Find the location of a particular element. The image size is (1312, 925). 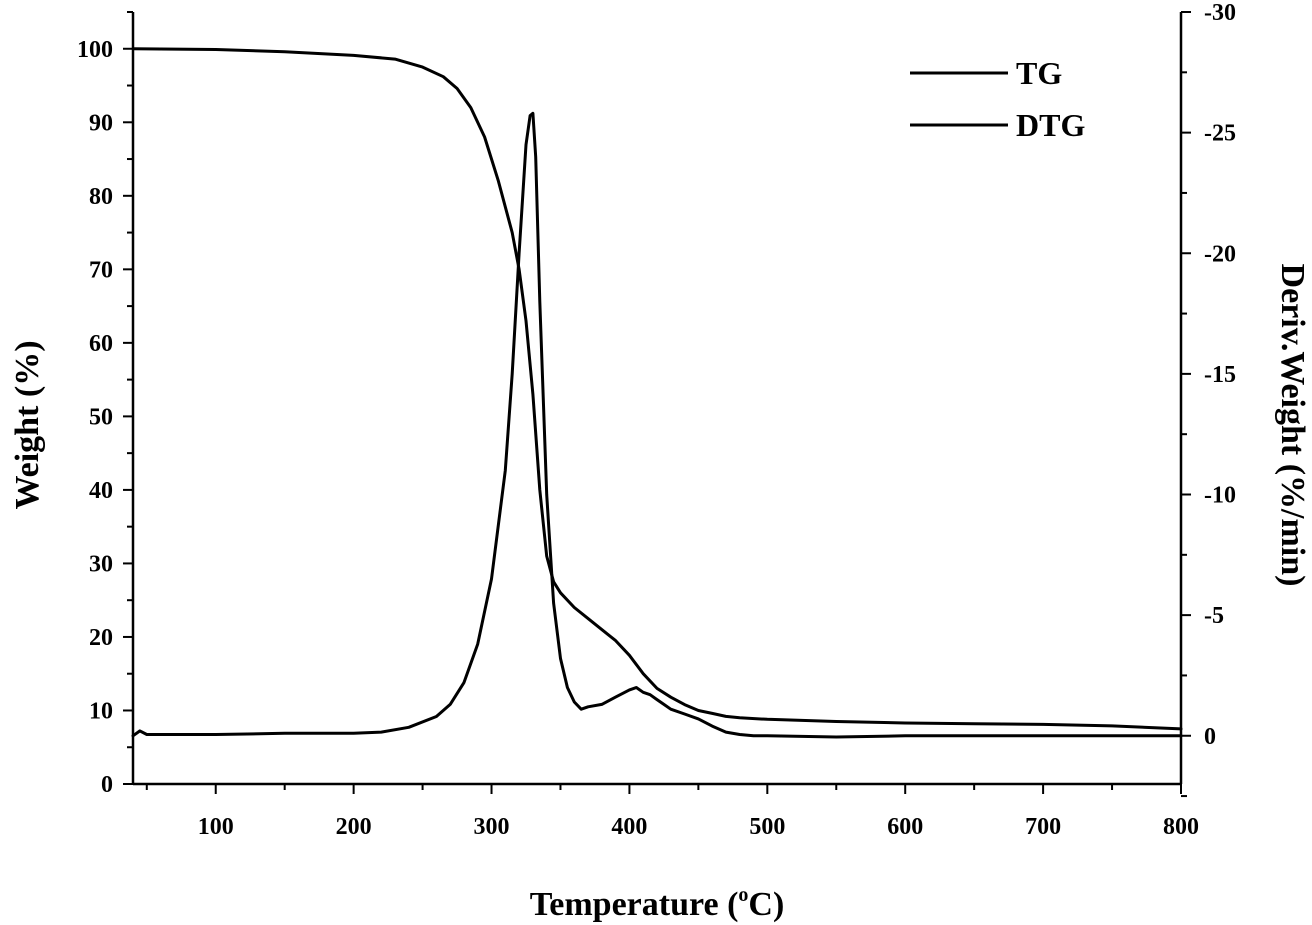

y-left-tick-label: 50 is located at coordinates (101, 417).